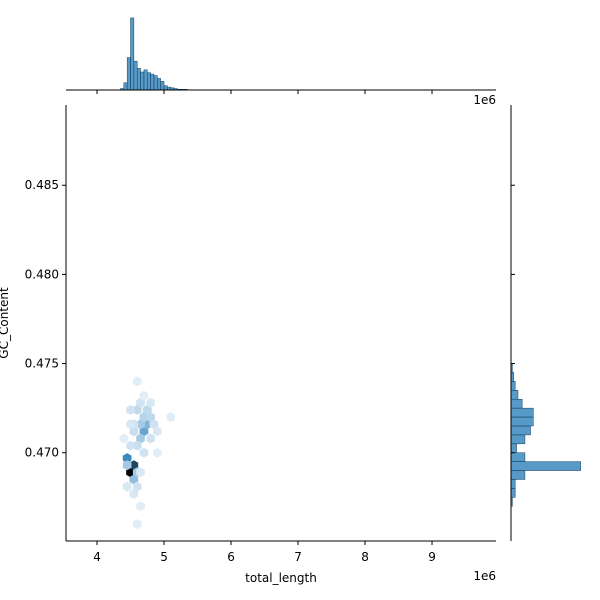 This screenshot has height=600, width=600. What do you see at coordinates (432, 557) in the screenshot?
I see `x-tick-label: 9` at bounding box center [432, 557].